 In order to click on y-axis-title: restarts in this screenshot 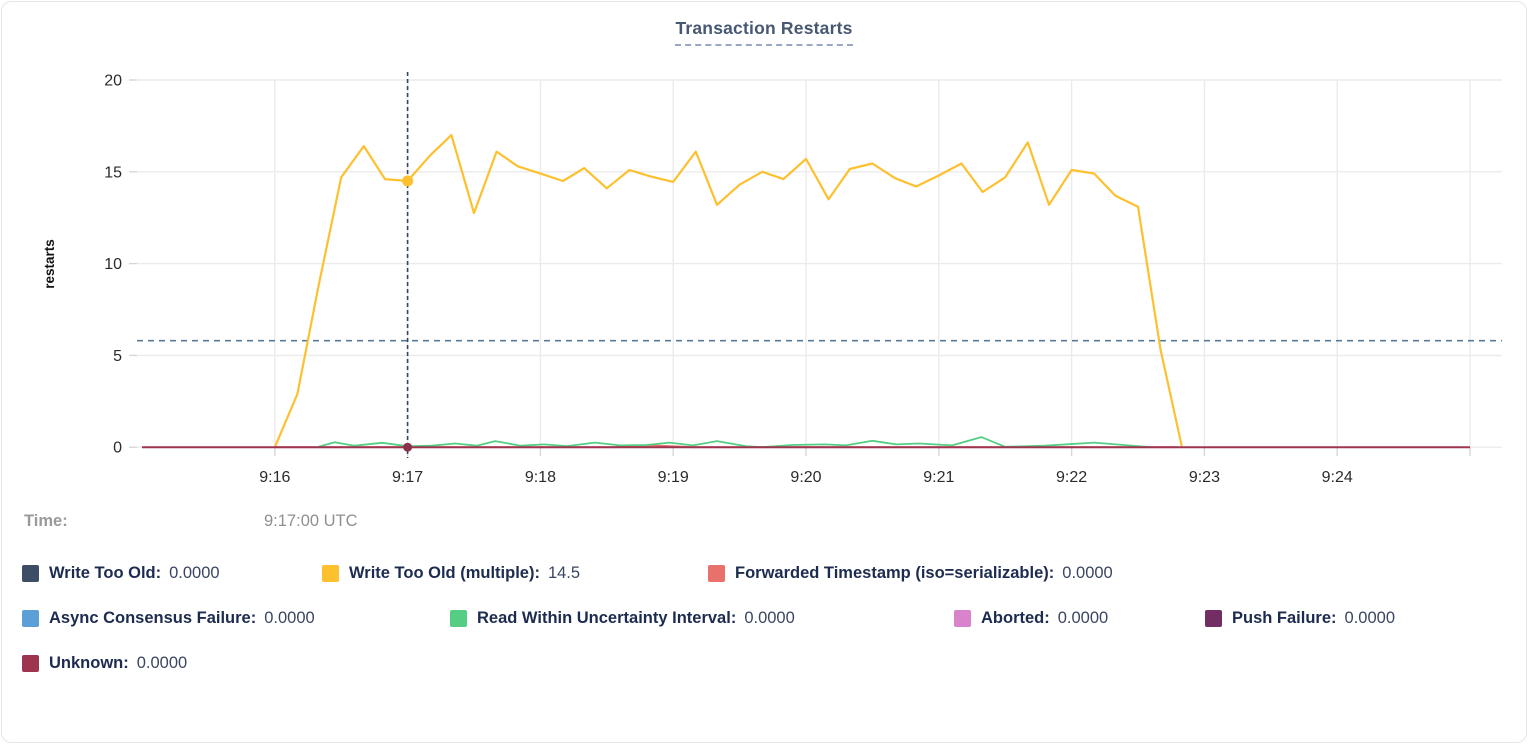, I will do `click(49, 264)`.